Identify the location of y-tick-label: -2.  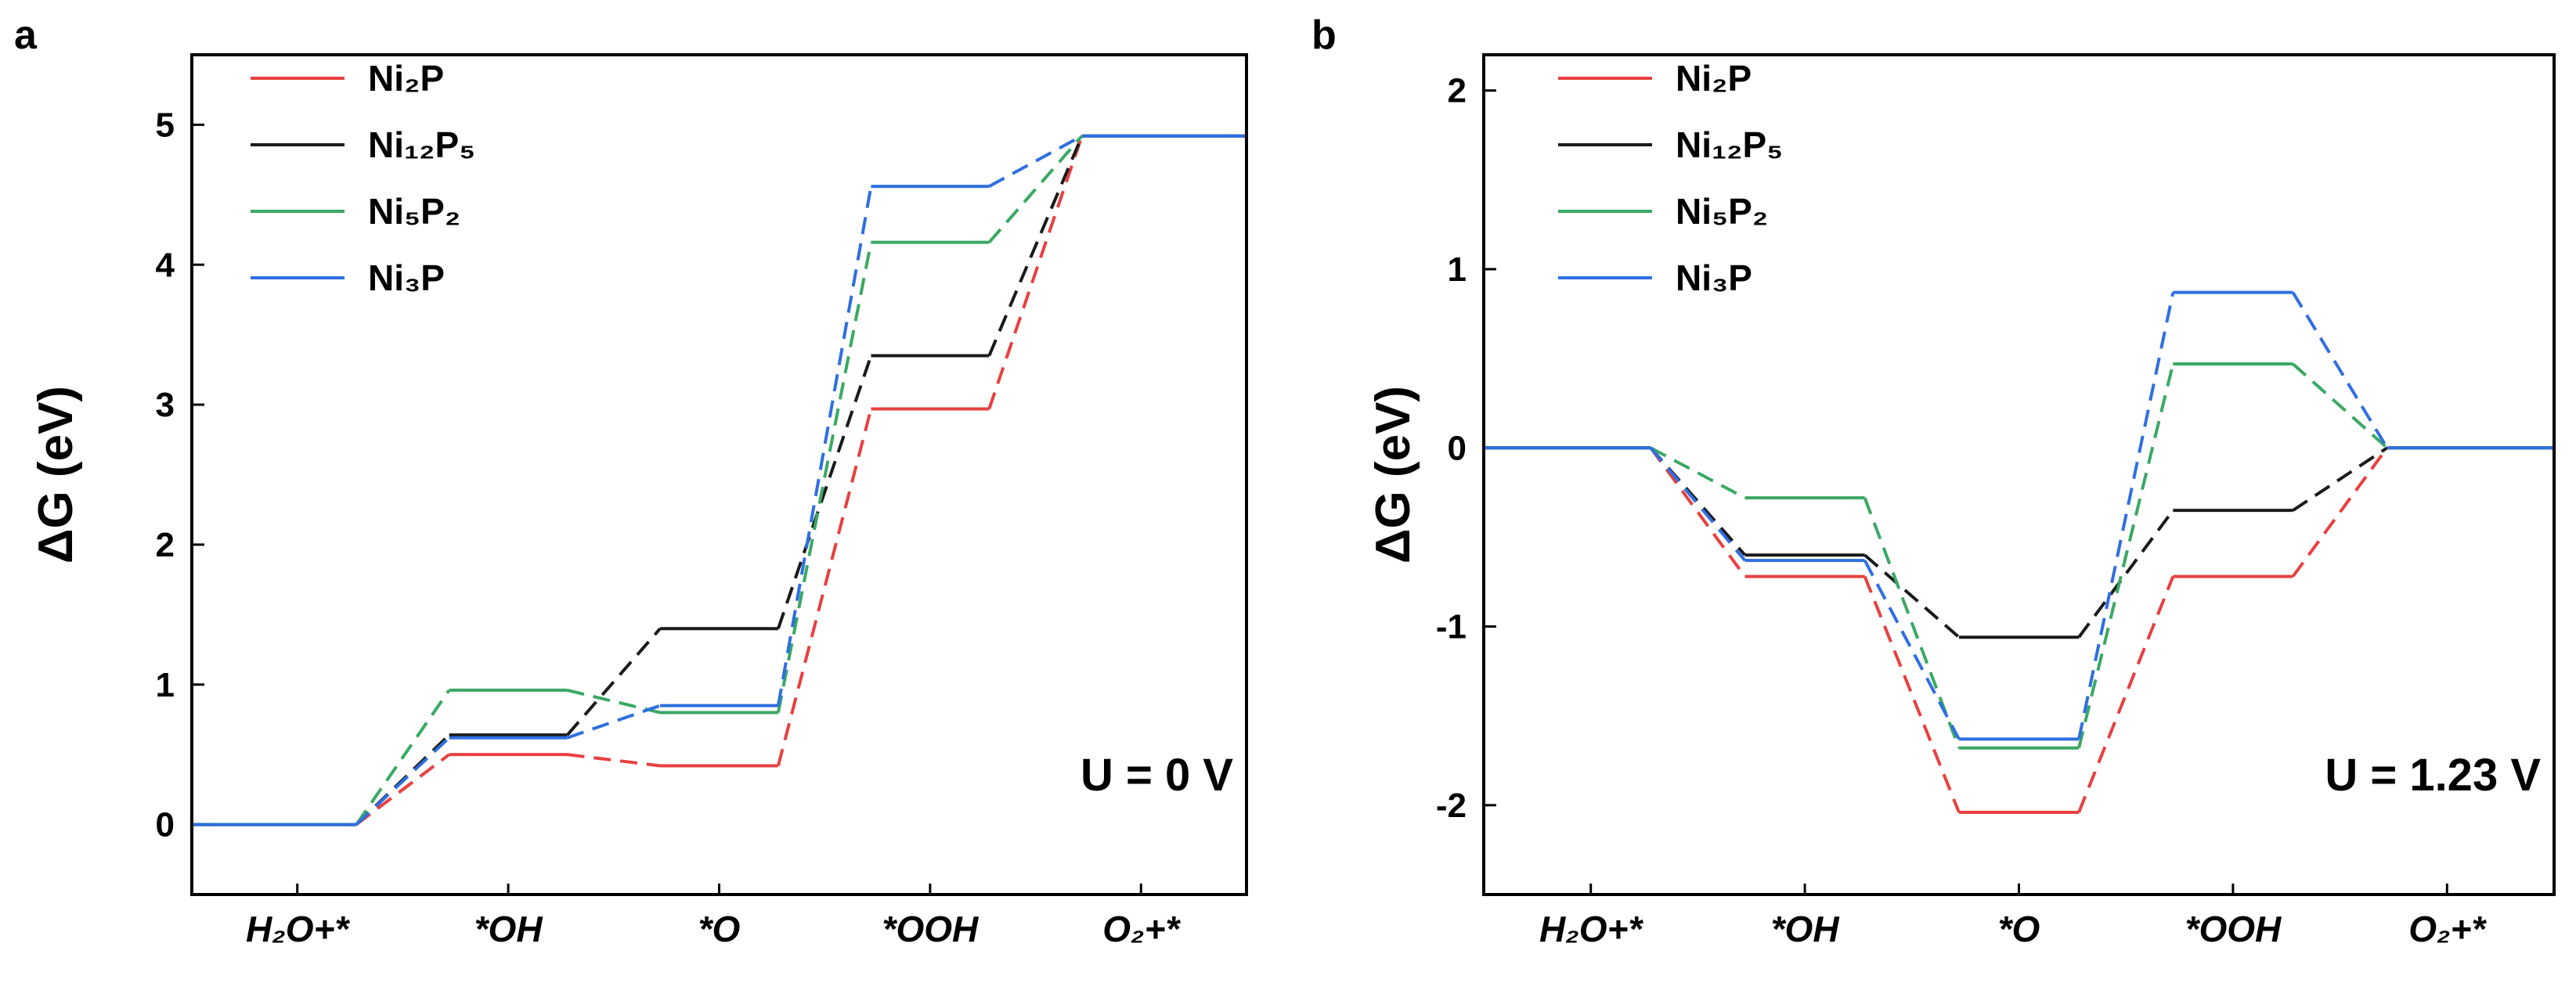
(1451, 806).